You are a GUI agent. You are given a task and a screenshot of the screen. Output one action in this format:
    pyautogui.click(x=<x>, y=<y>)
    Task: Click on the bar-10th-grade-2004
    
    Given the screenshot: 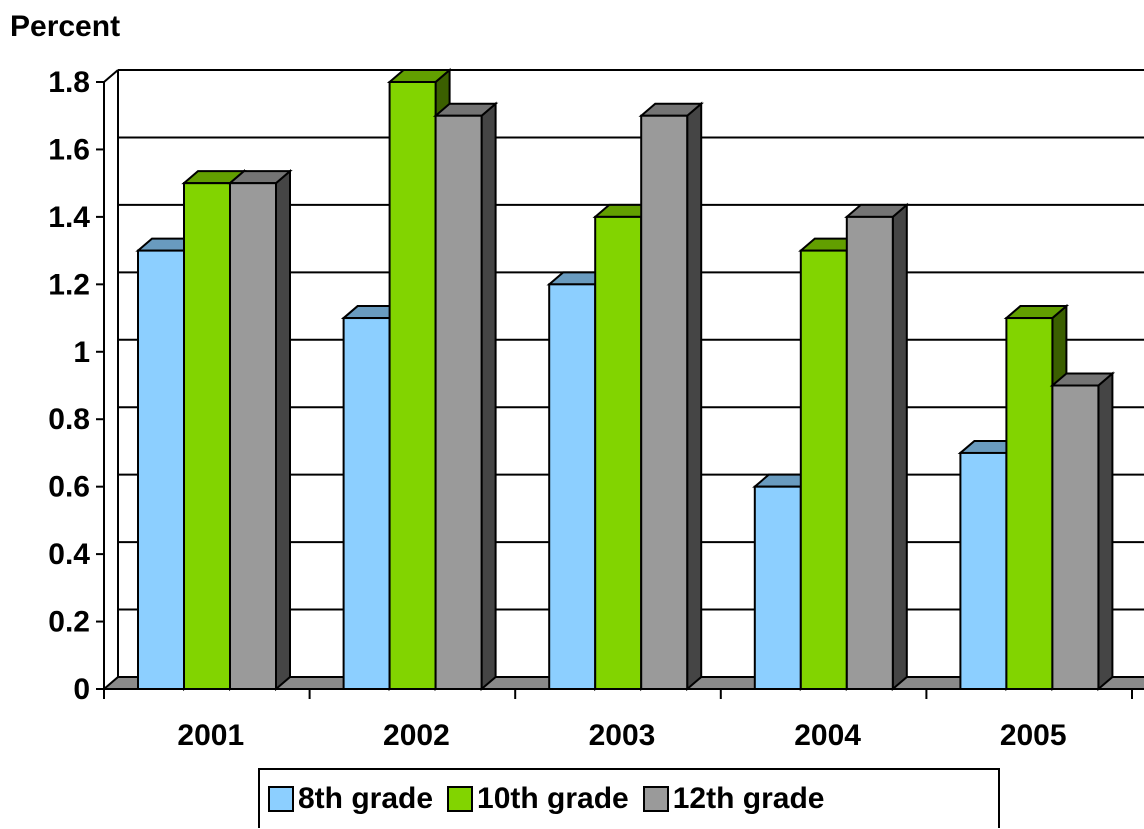 What is the action you would take?
    pyautogui.click(x=823, y=469)
    